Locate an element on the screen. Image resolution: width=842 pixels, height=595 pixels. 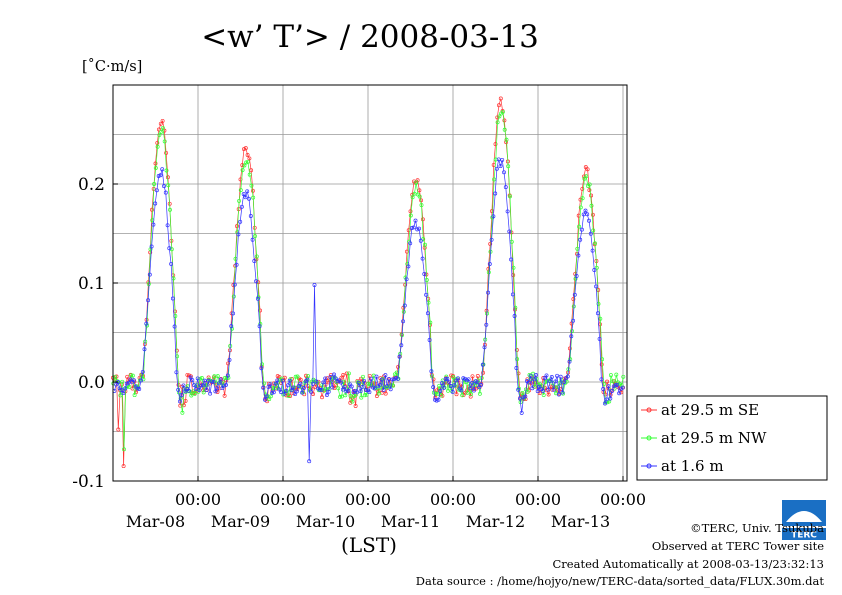
legend: at 29.5 m SE at 29.5 m NW at 1.6 m is located at coordinates (732, 438).